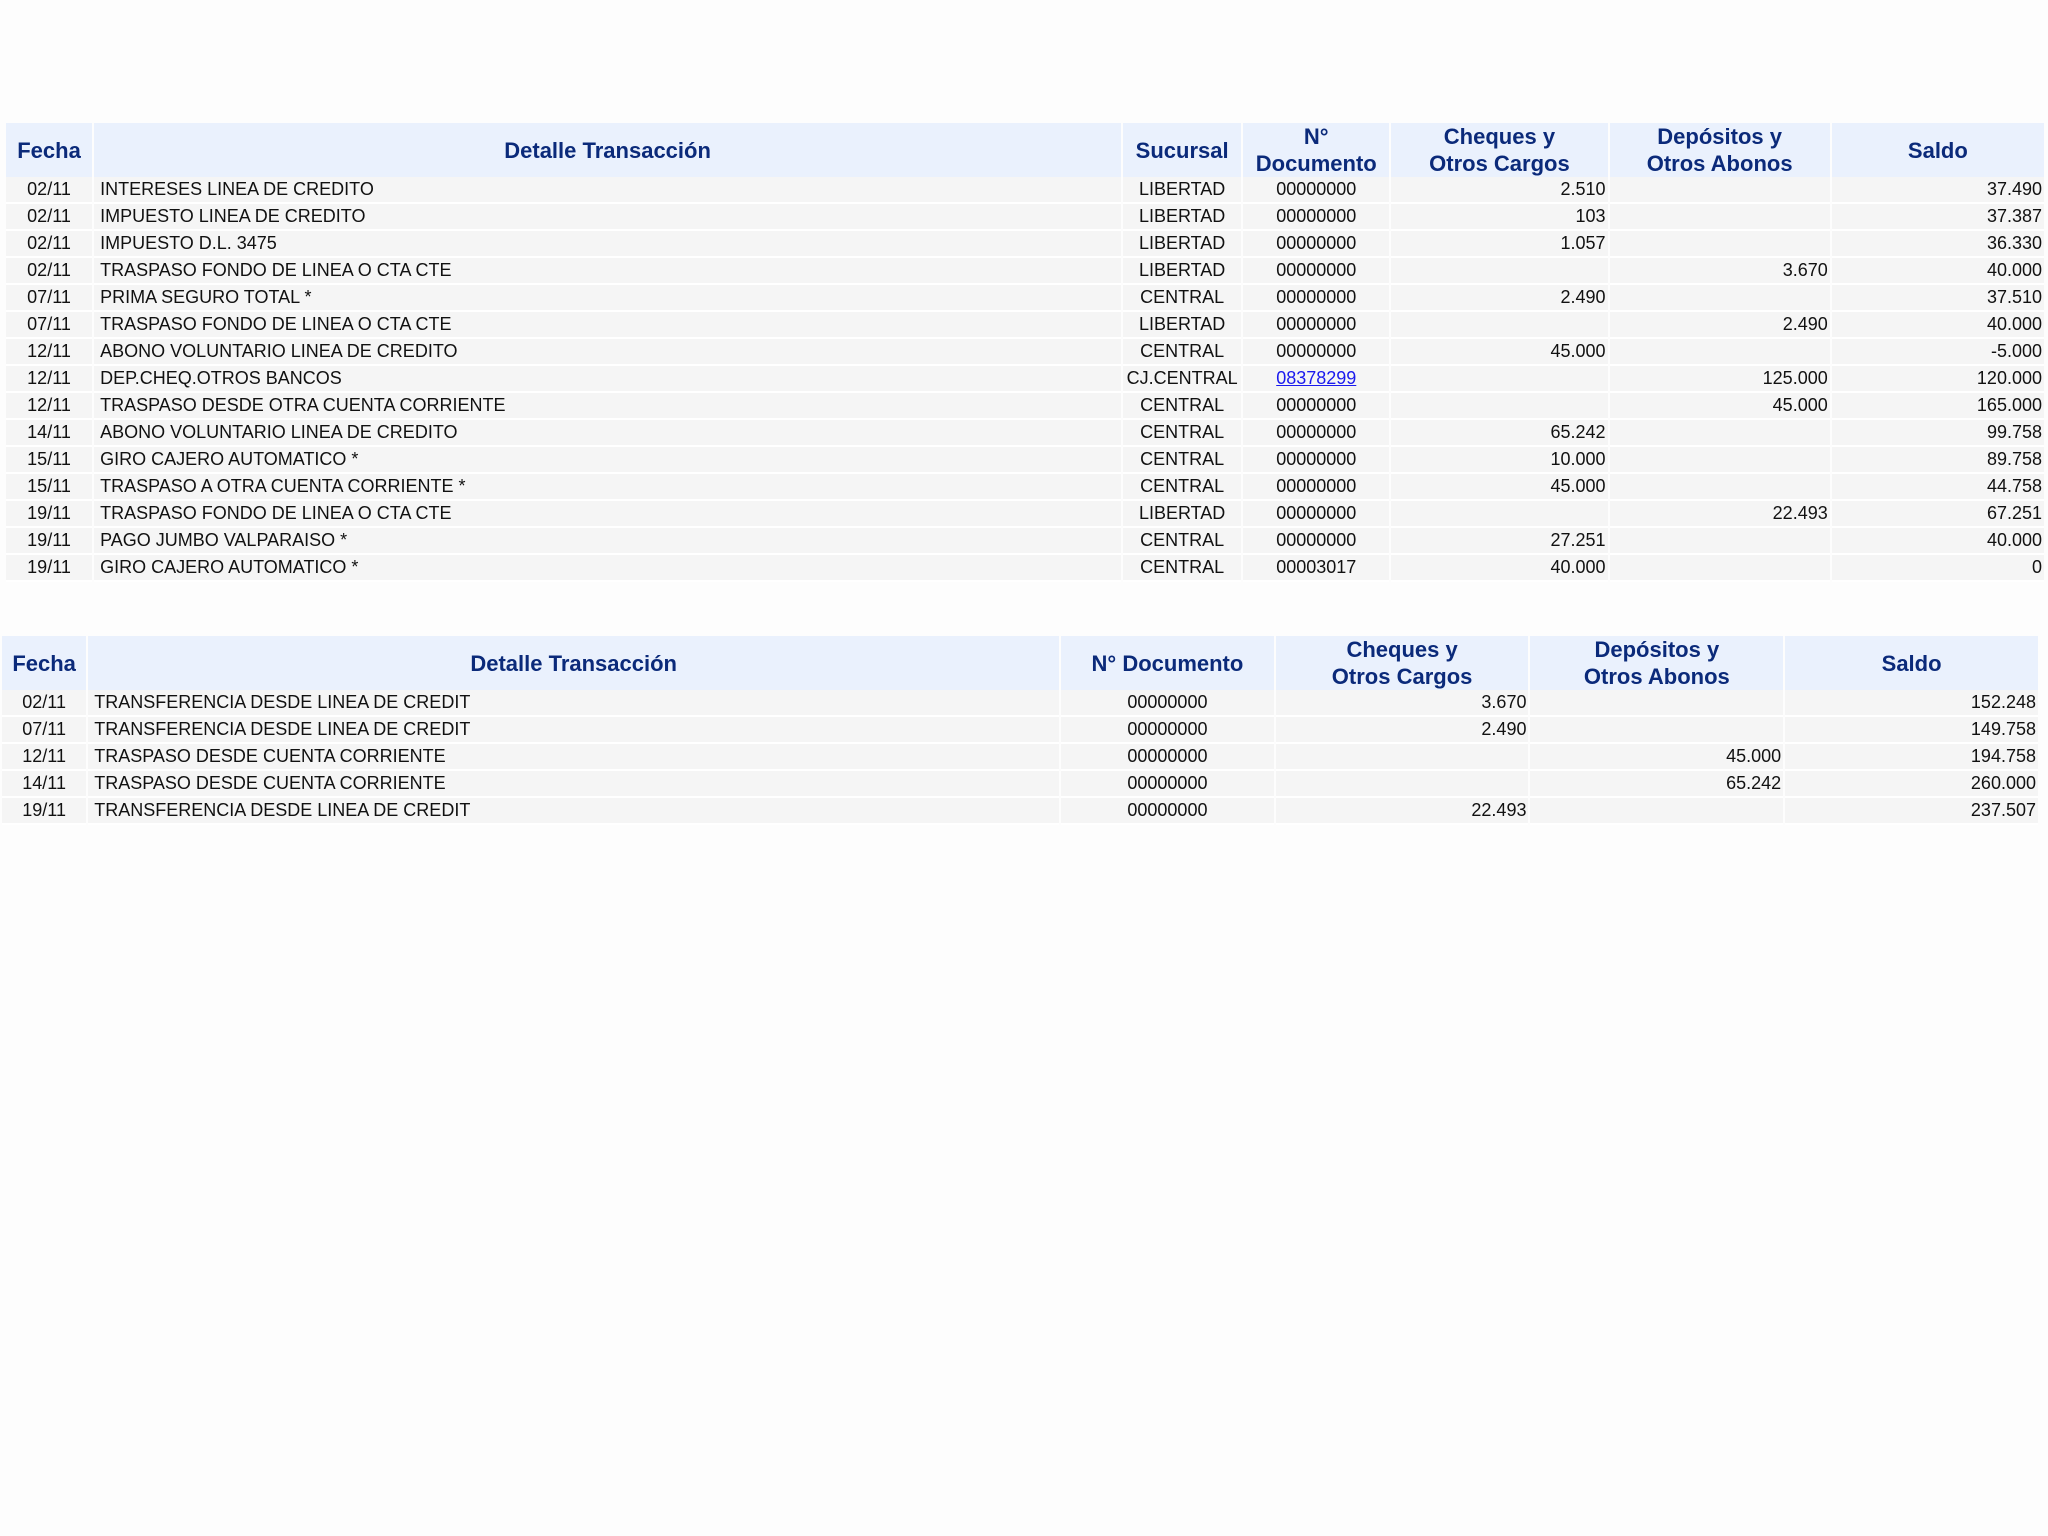 Image resolution: width=2048 pixels, height=1536 pixels. I want to click on header-cargos-line1: Cheques y, so click(1499, 136).